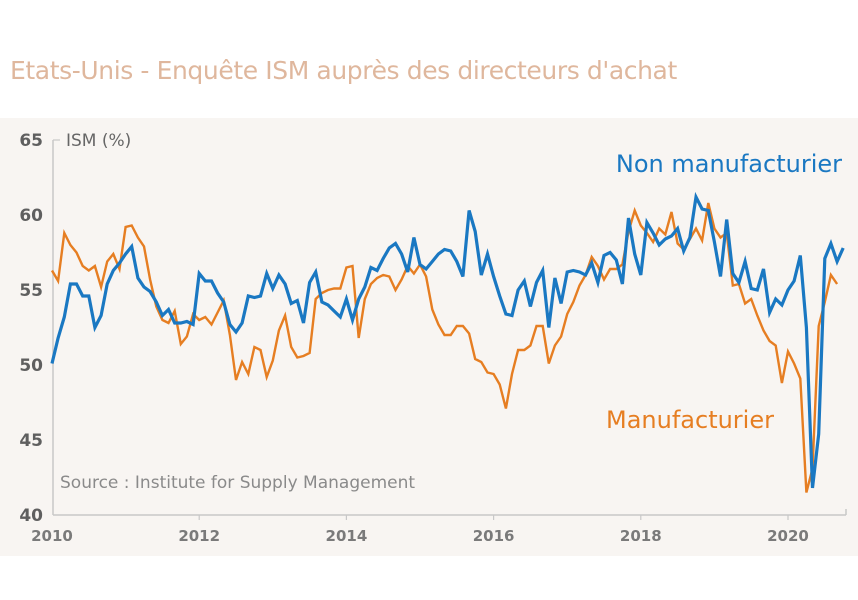  Describe the element at coordinates (199, 536) in the screenshot. I see `x-tick-label: 2012` at that location.